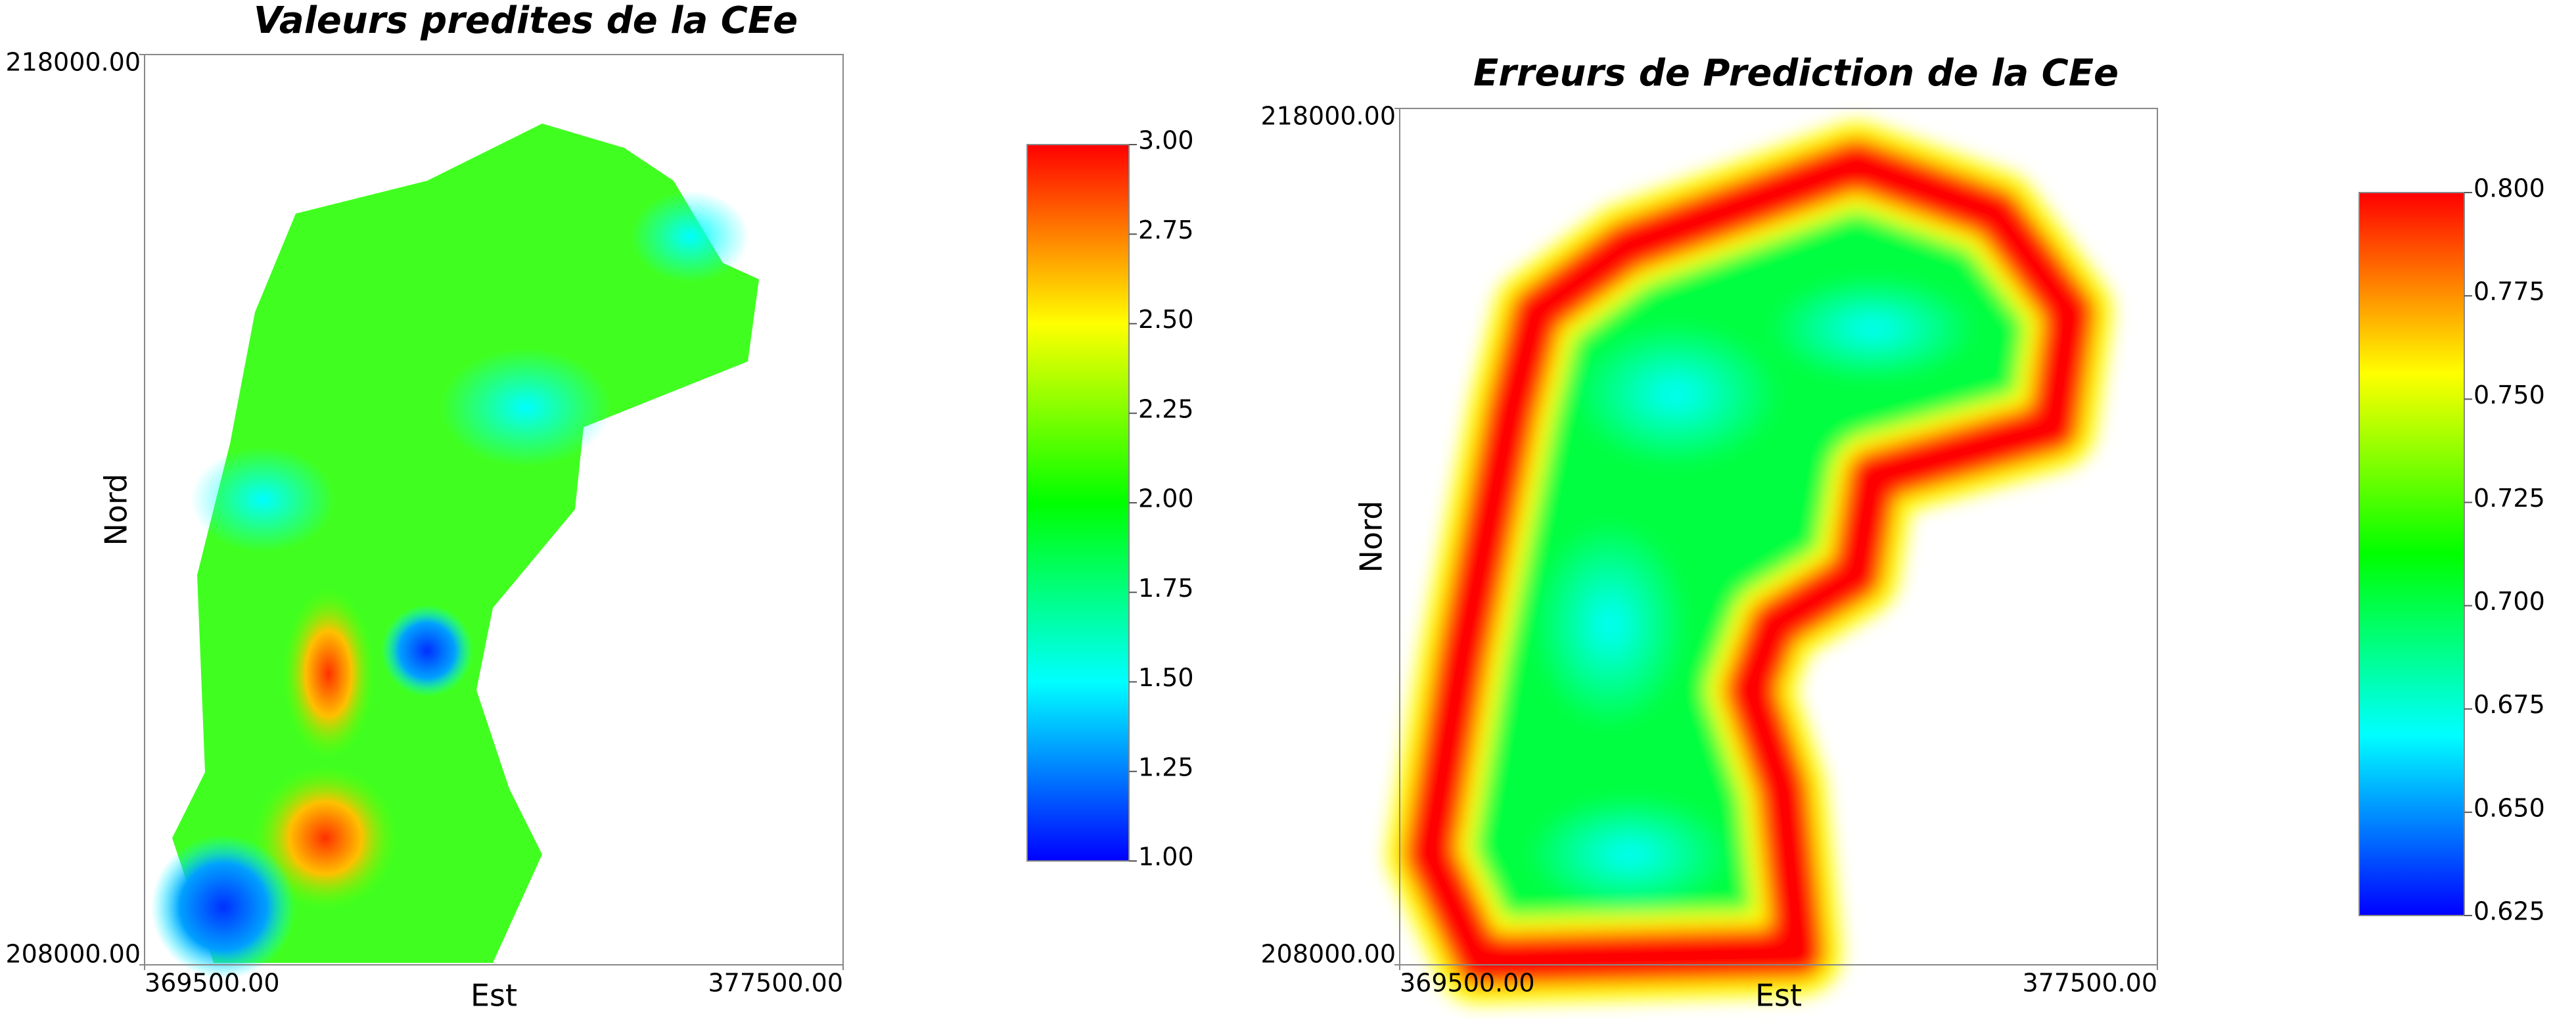  What do you see at coordinates (1166, 499) in the screenshot?
I see `colorbar-tick-label: 2.00` at bounding box center [1166, 499].